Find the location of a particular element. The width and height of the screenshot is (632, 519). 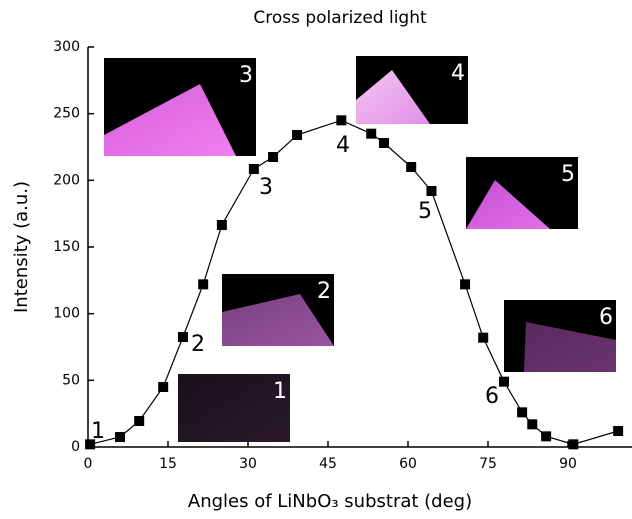

image-label: 2 is located at coordinates (324, 291).